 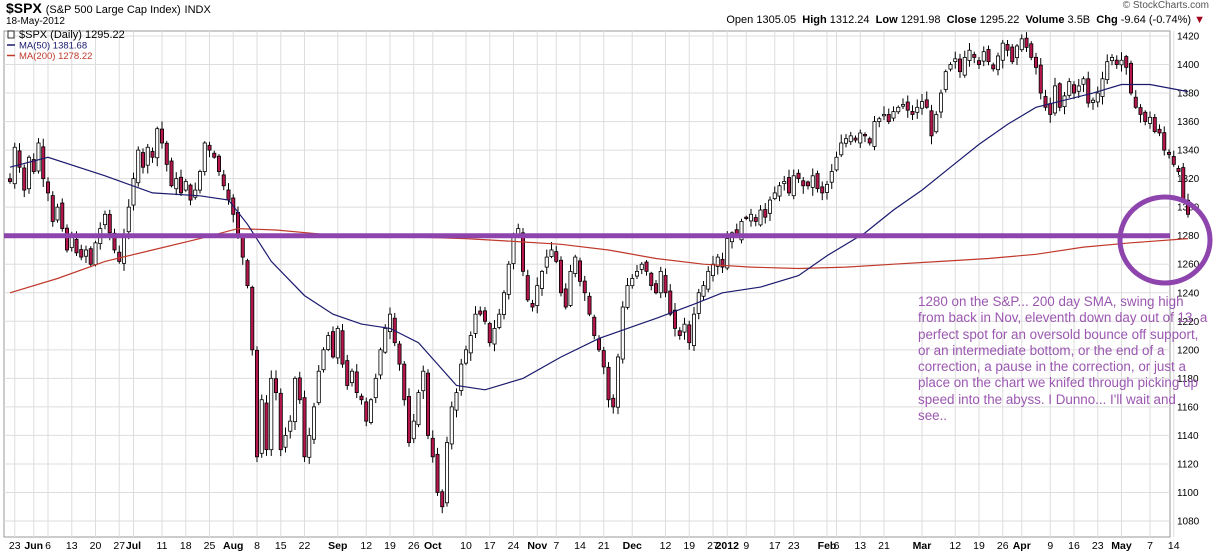 I want to click on high-value: 1312.24, so click(x=849, y=20).